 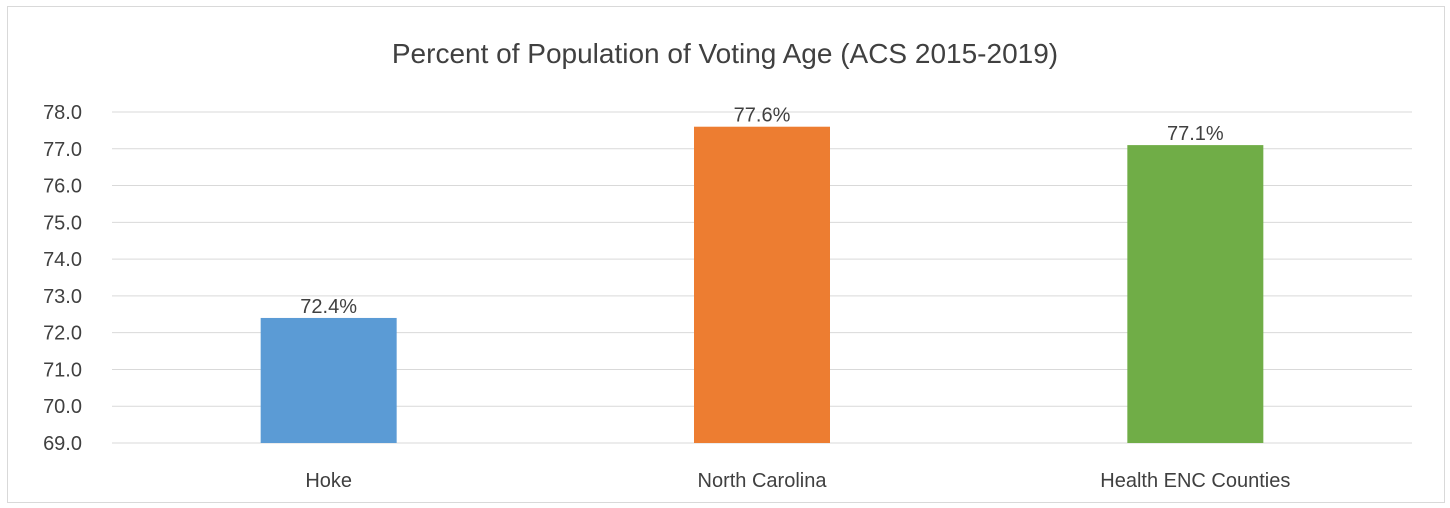 I want to click on y-axis-labels: 69.0 70.0 71.0 72.0 73.0 74.0 75.0 76.0 77.0 78.0, so click(x=62, y=278).